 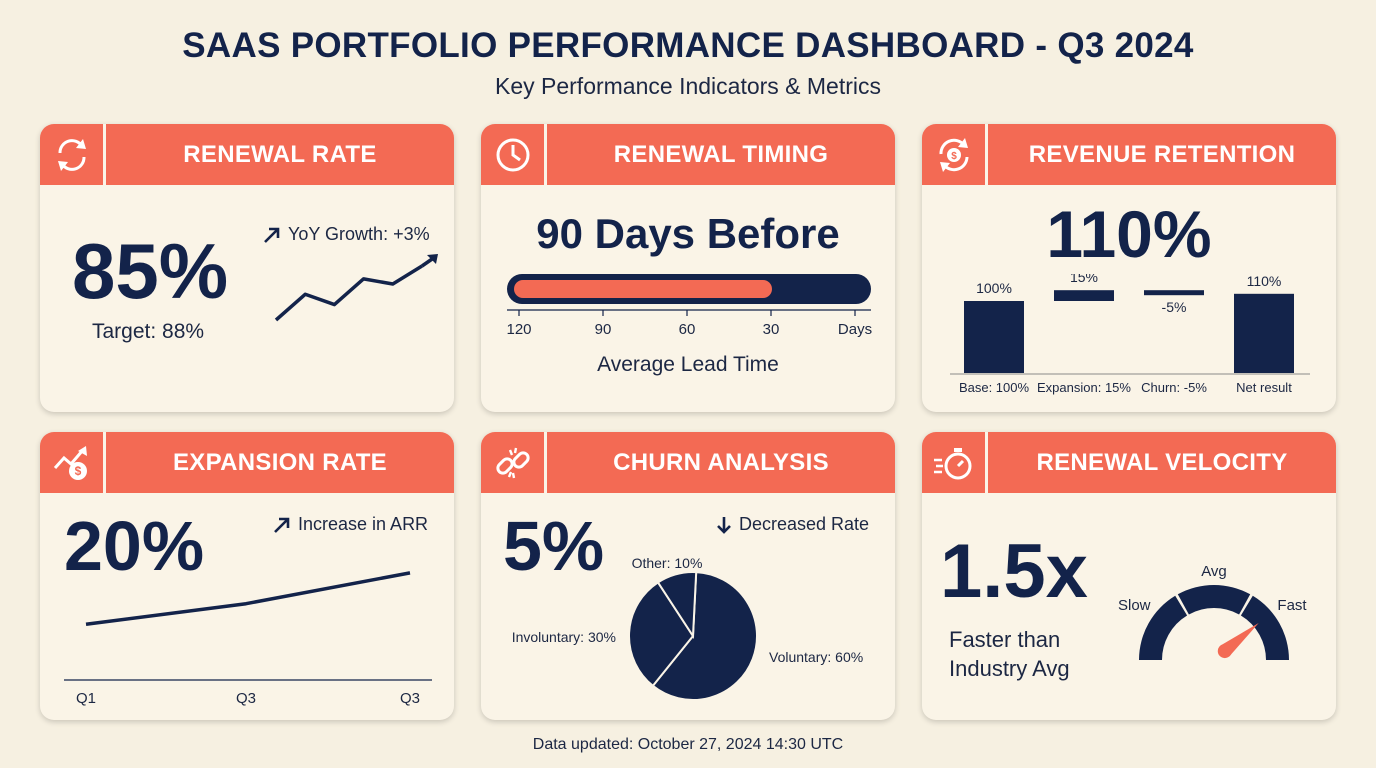 What do you see at coordinates (1292, 605) in the screenshot?
I see `gauge-label: Fast` at bounding box center [1292, 605].